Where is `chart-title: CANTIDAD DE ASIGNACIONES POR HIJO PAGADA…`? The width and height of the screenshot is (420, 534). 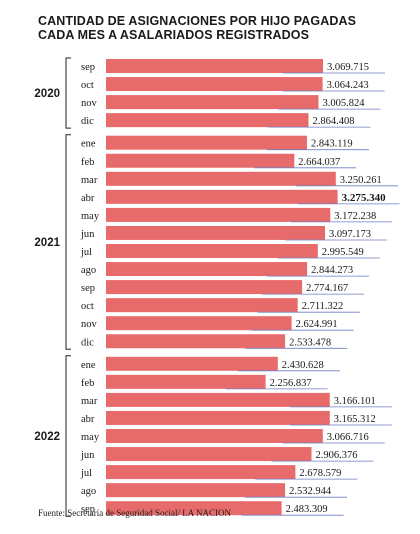
chart-title: CANTIDAD DE ASIGNACIONES POR HIJO PAGADA… is located at coordinates (218, 28).